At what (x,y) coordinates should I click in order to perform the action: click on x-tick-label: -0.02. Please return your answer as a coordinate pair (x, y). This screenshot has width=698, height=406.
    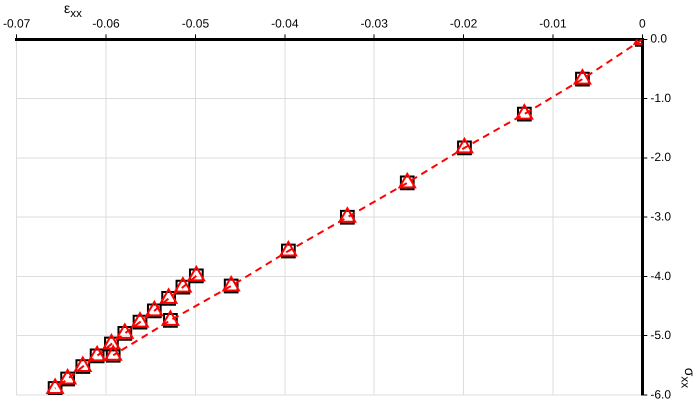
    Looking at the image, I should click on (464, 23).